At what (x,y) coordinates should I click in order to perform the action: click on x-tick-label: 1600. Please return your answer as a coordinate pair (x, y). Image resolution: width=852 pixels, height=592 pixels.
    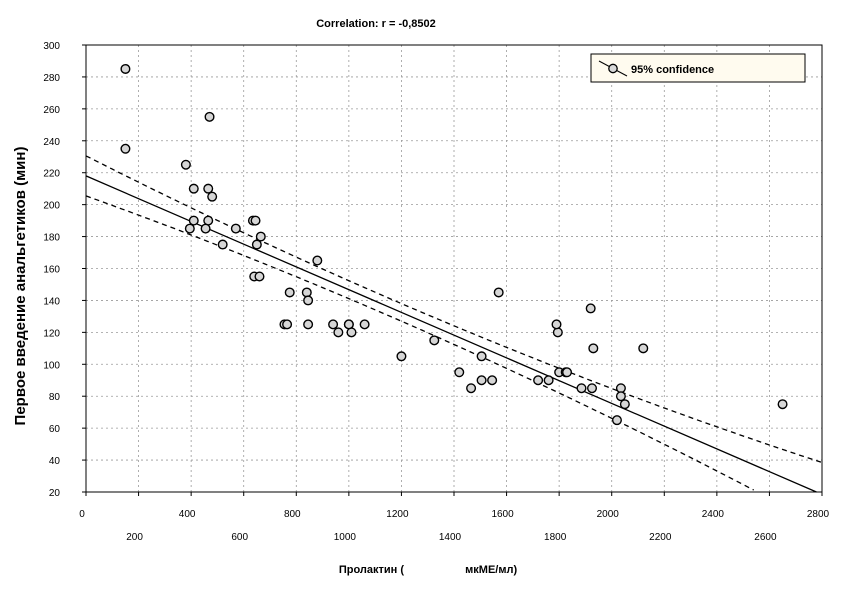
    Looking at the image, I should click on (502, 514).